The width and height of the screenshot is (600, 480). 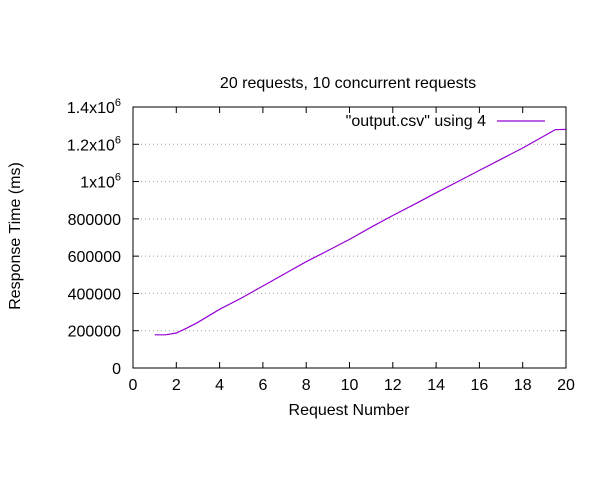 I want to click on y-tick-label: 0, so click(x=116, y=369).